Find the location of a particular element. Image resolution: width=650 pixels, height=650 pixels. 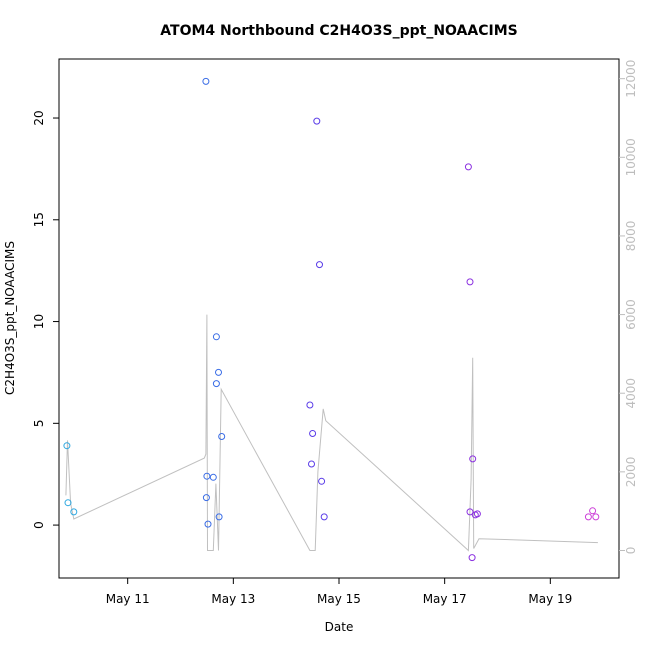

x-tick-label: May 13 is located at coordinates (233, 599).